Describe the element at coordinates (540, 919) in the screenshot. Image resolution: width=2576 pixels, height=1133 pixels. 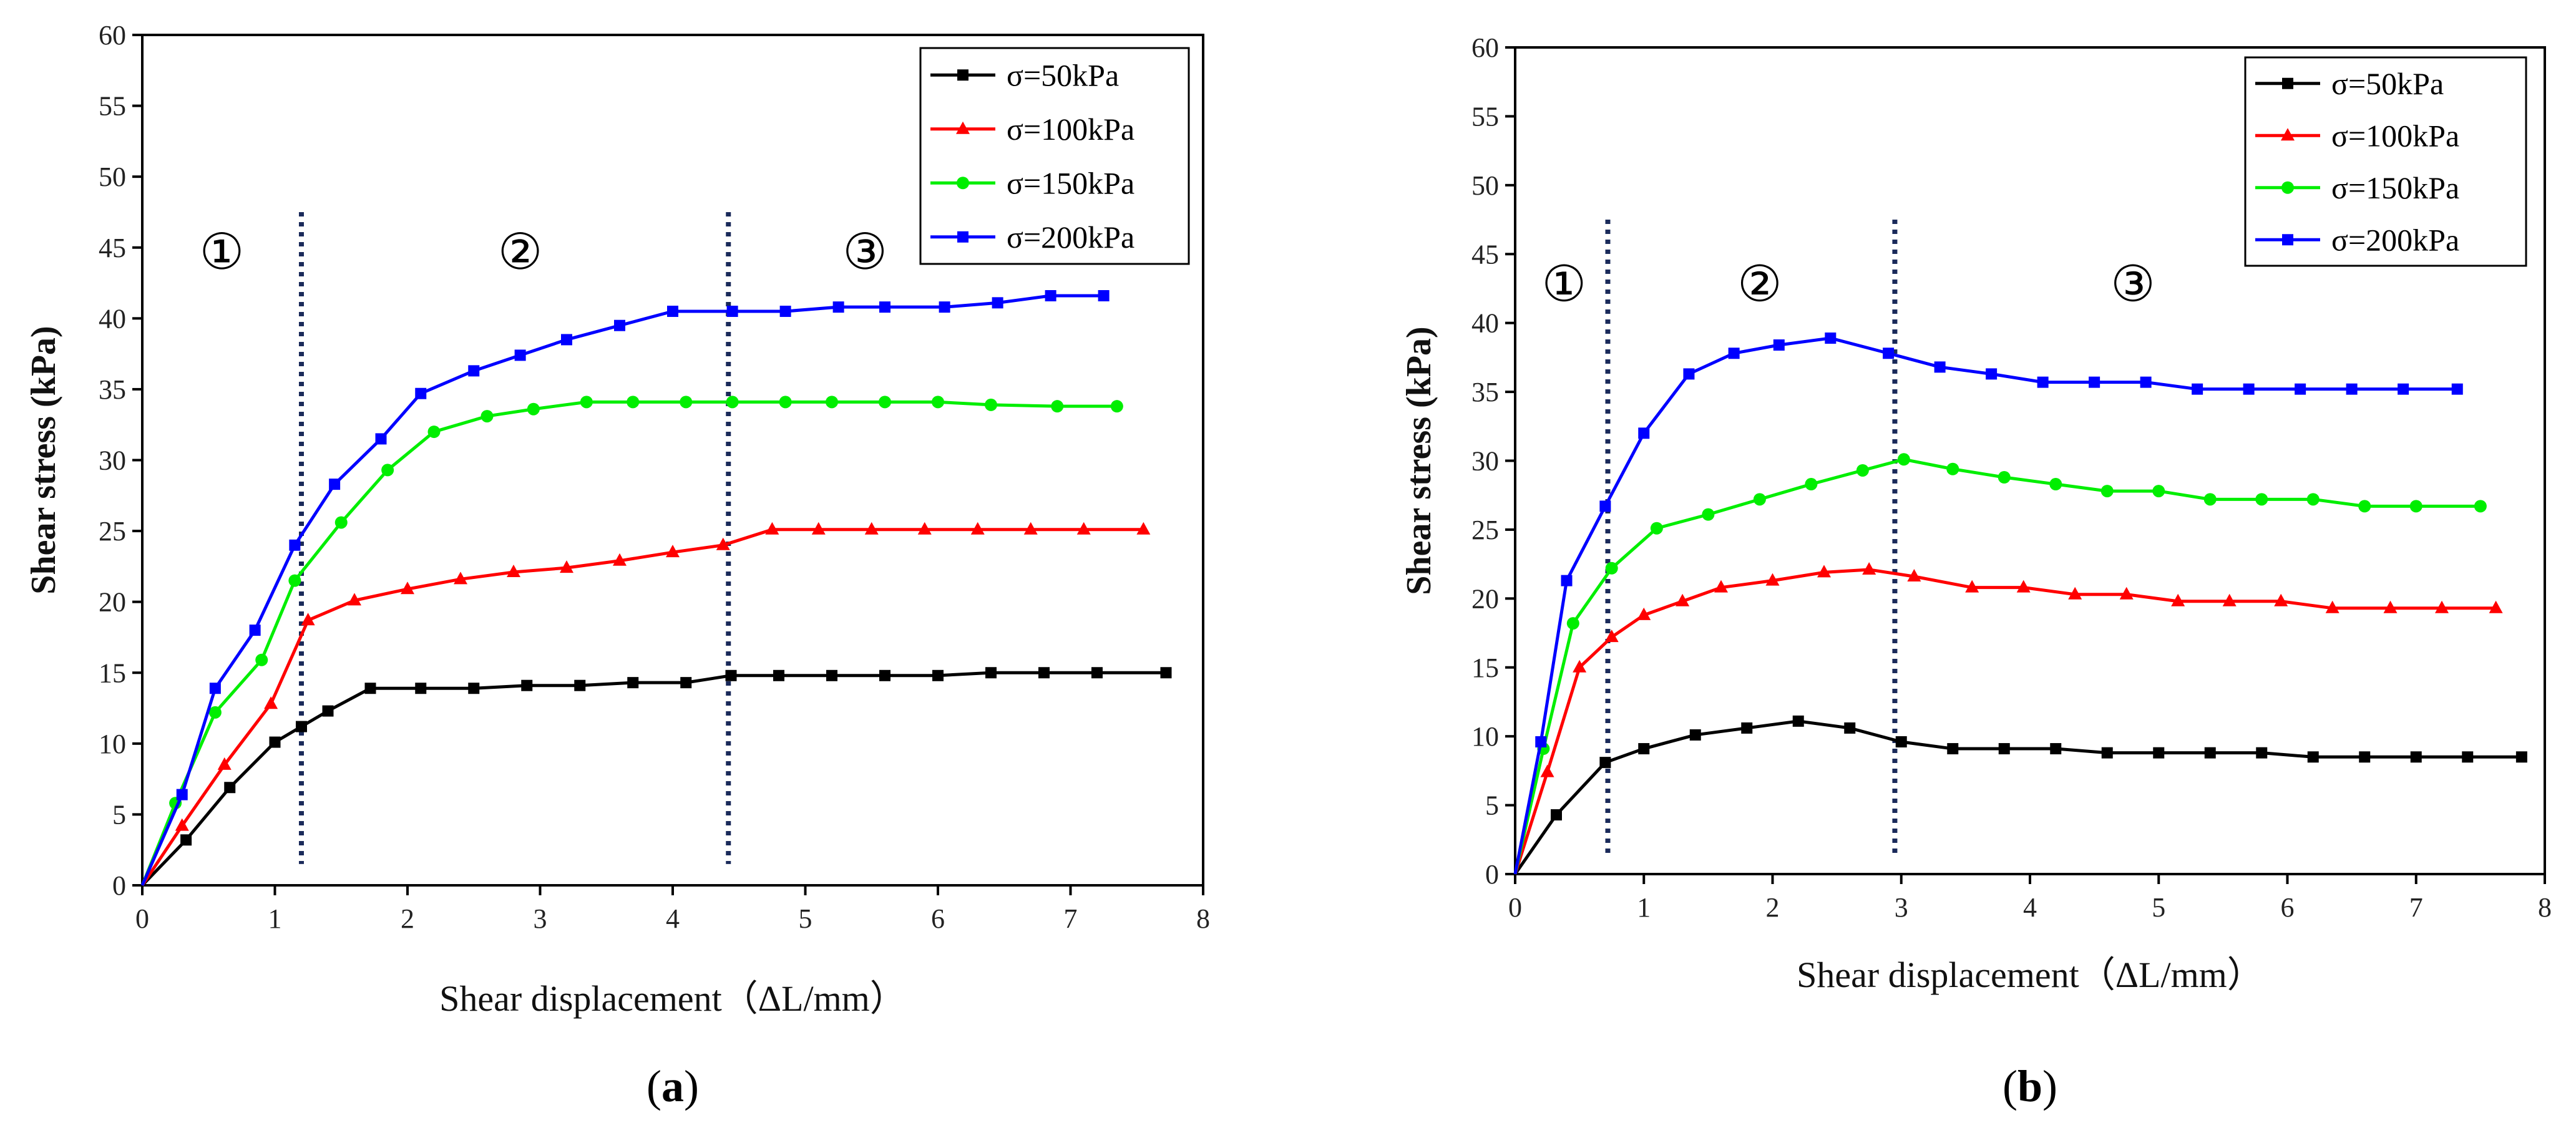
I see `x-tick-label-a-3: 3` at that location.